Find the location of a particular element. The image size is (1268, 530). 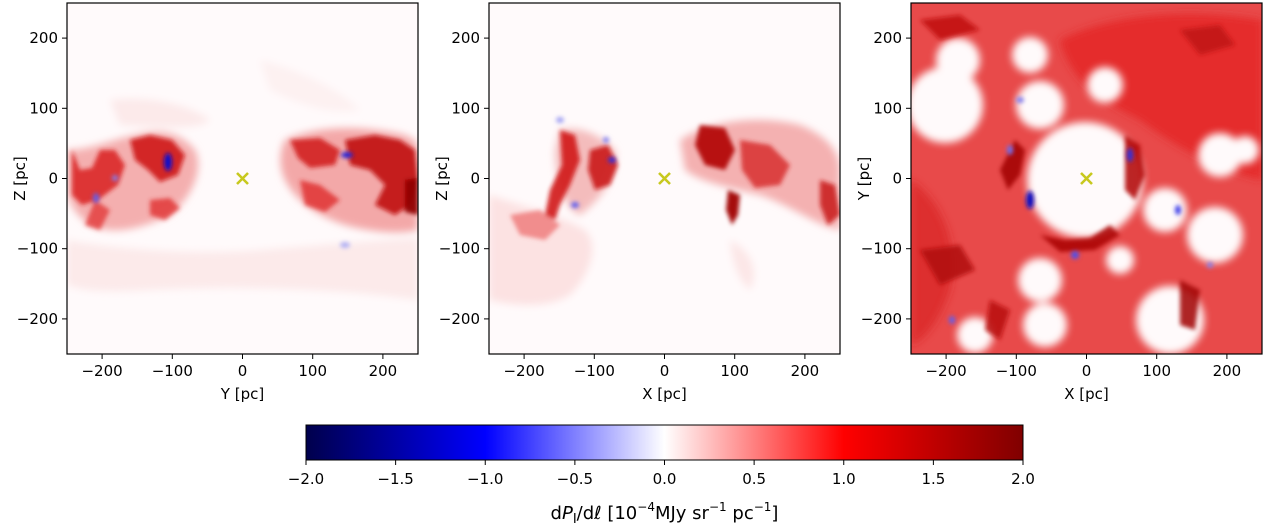

x-axis-label: Y [pc] is located at coordinates (242, 394).